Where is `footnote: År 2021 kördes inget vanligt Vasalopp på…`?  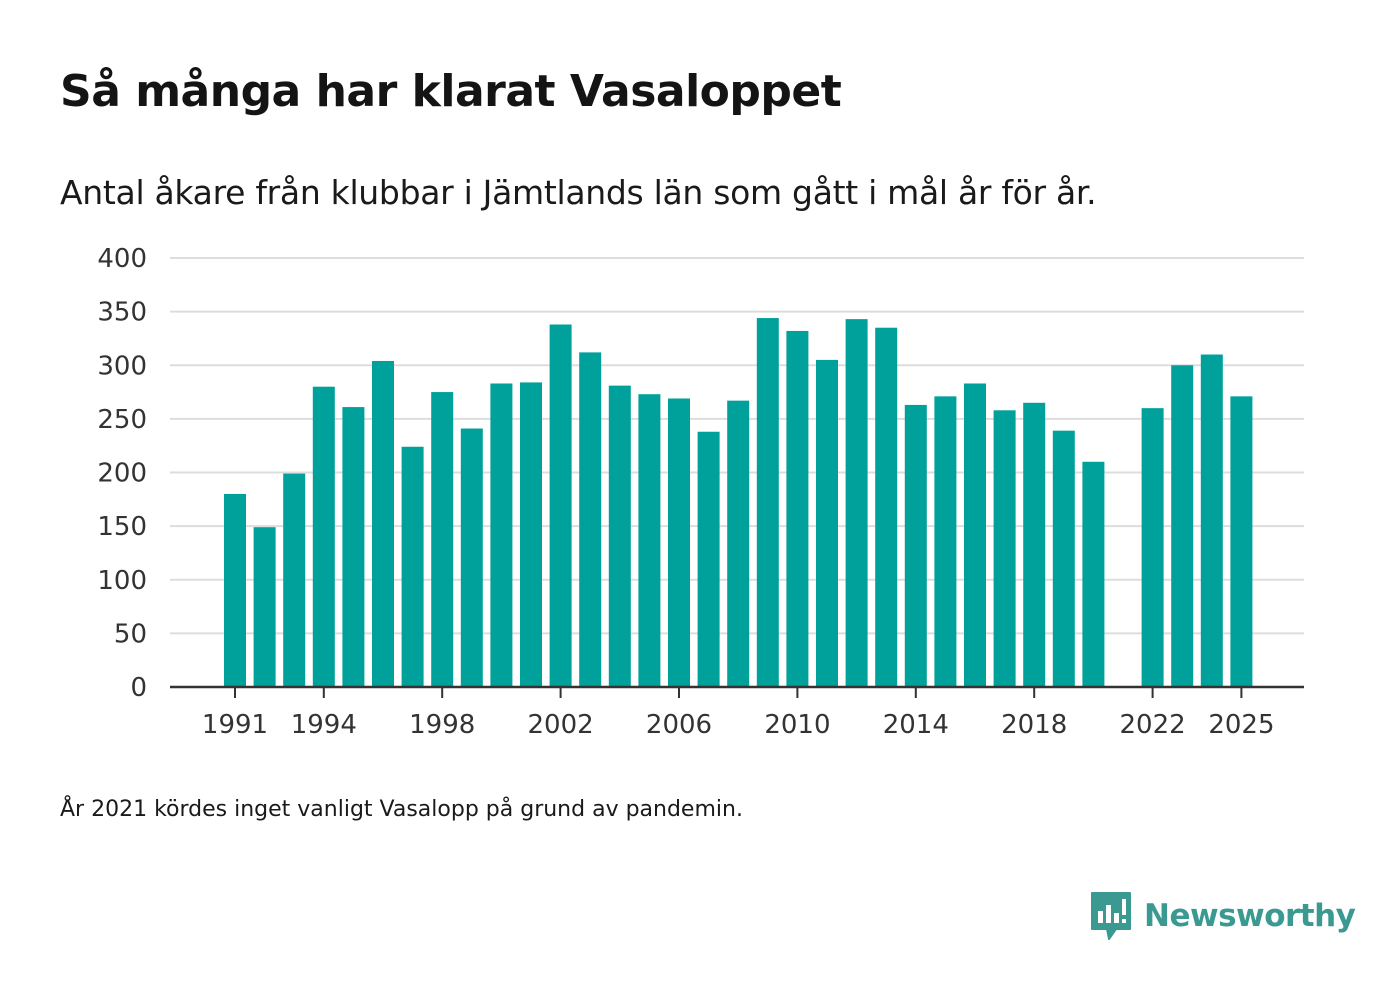 footnote: År 2021 kördes inget vanligt Vasalopp på… is located at coordinates (401, 809).